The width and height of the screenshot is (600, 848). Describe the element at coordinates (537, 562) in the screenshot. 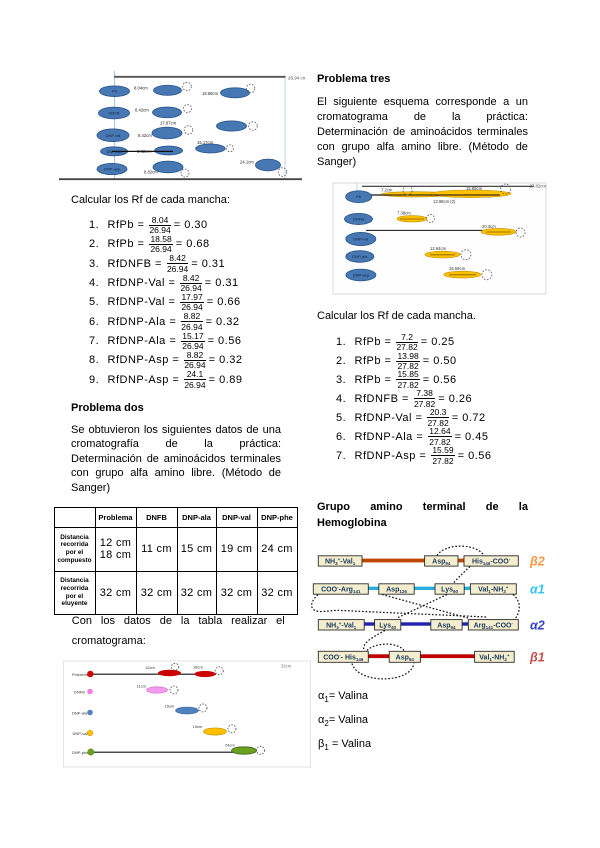

I see `svg-text: β2` at that location.